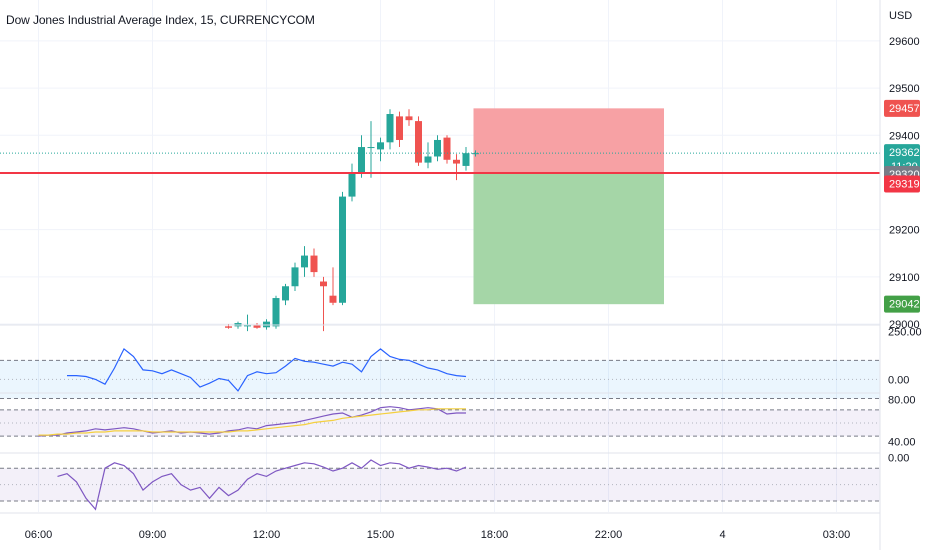  I want to click on price-label-text: 29362, so click(904, 153).